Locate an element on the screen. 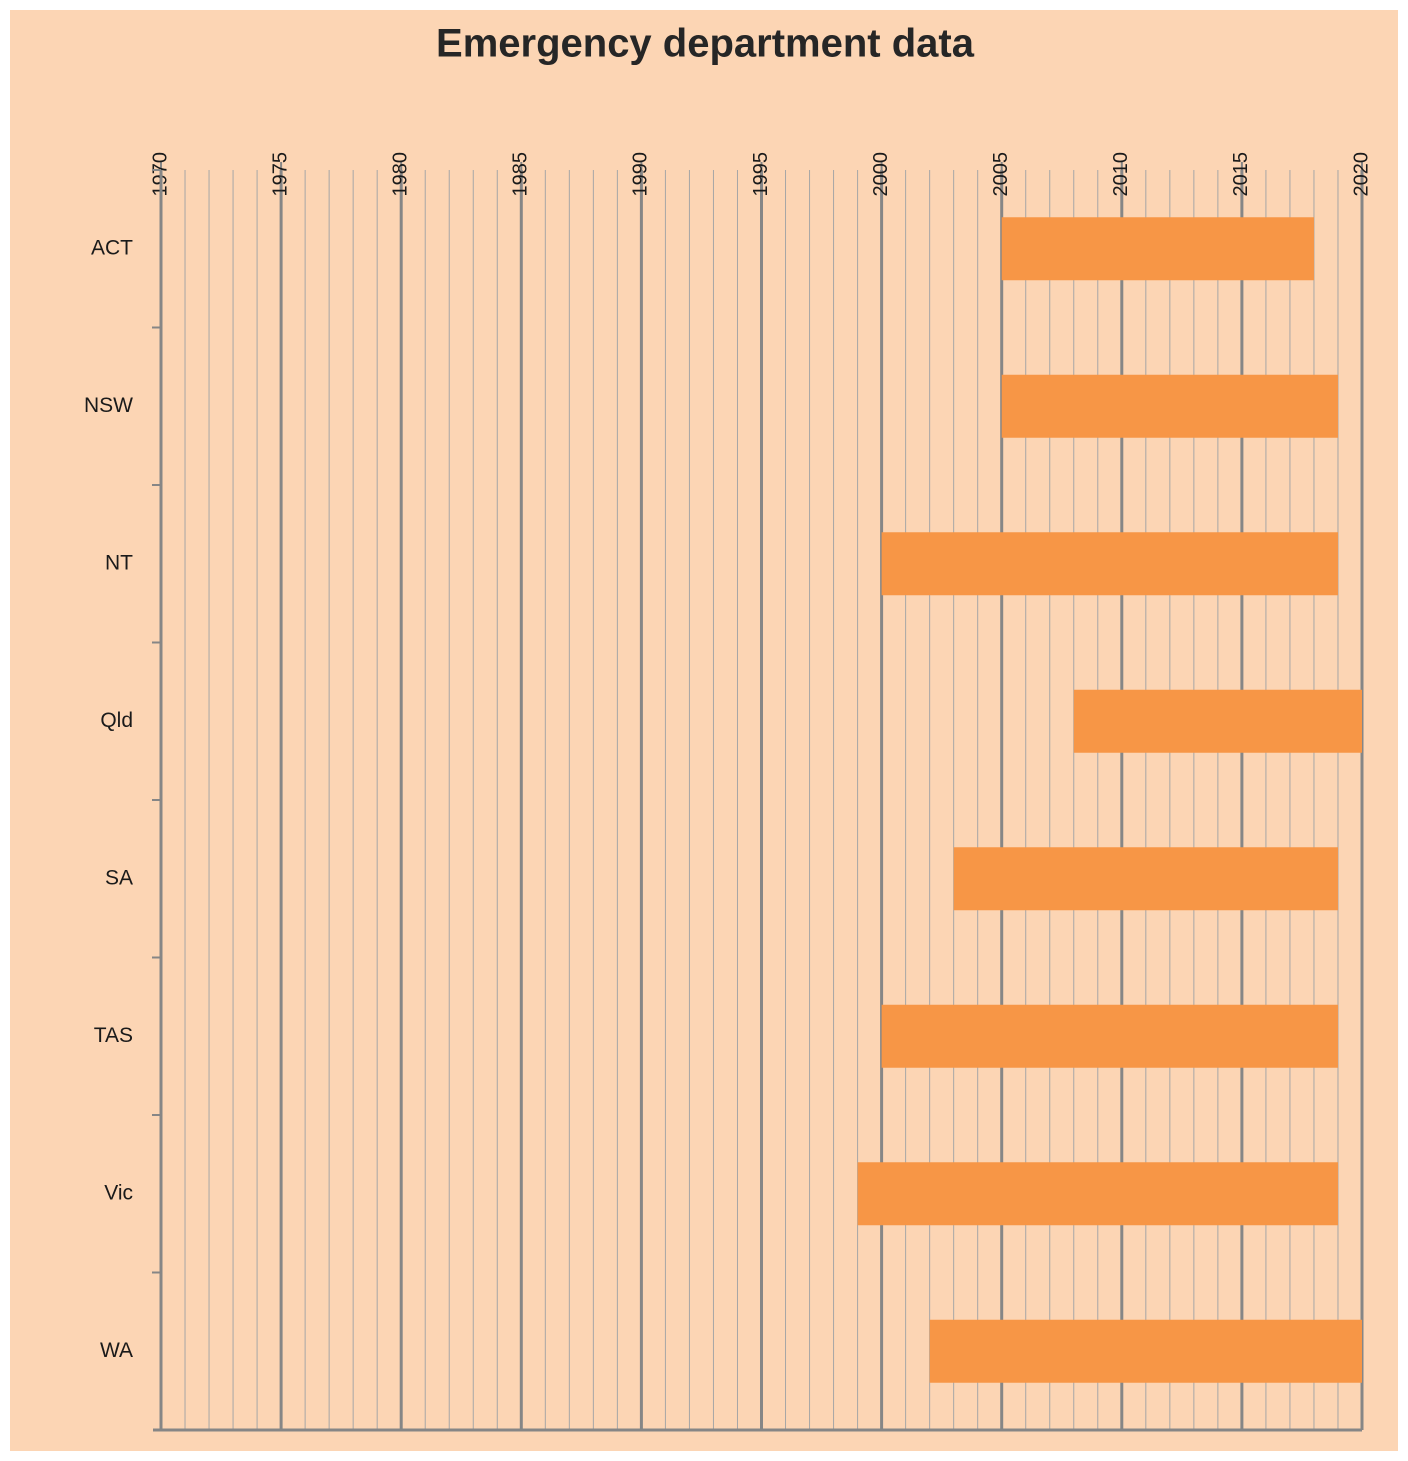  y-tick-label: ACT is located at coordinates (112, 247).